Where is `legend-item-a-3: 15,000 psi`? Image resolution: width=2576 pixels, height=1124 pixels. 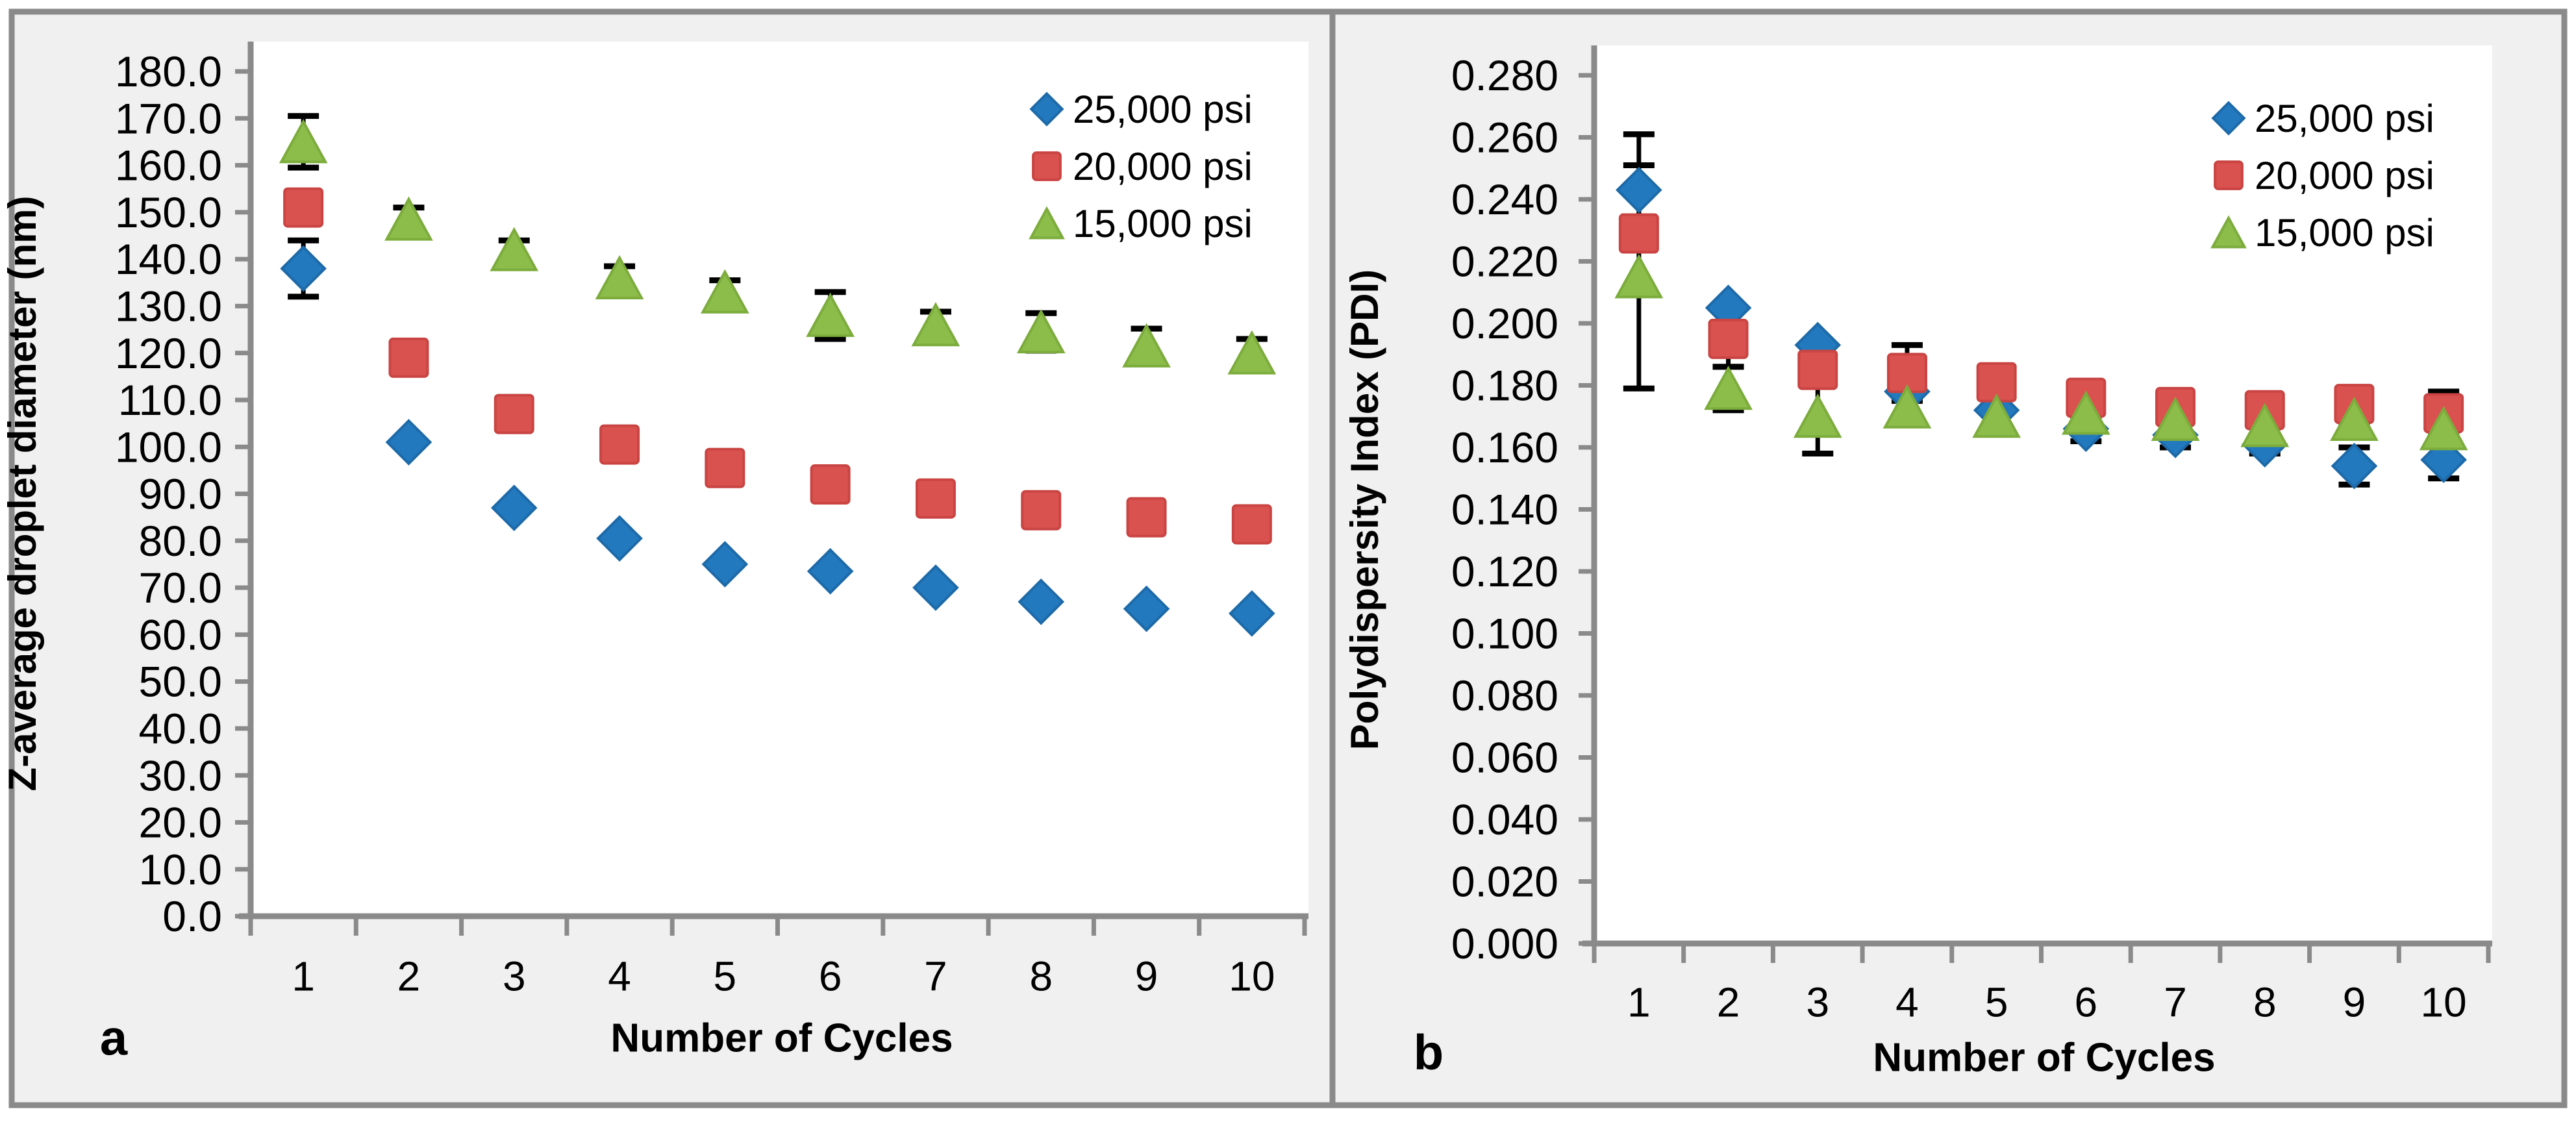 legend-item-a-3: 15,000 psi is located at coordinates (1141, 223).